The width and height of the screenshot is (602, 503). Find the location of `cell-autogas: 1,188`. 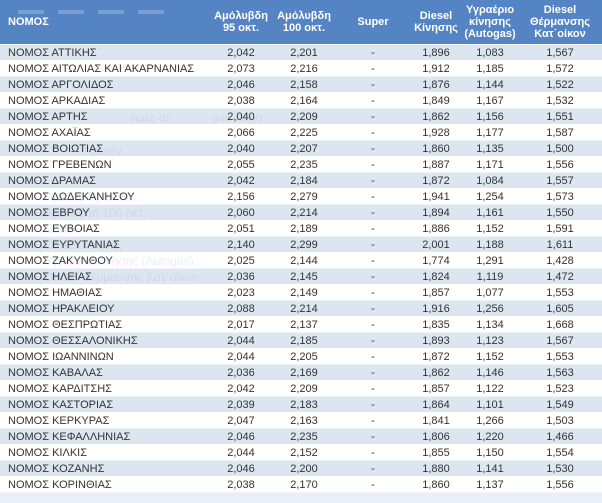

cell-autogas: 1,188 is located at coordinates (490, 244).